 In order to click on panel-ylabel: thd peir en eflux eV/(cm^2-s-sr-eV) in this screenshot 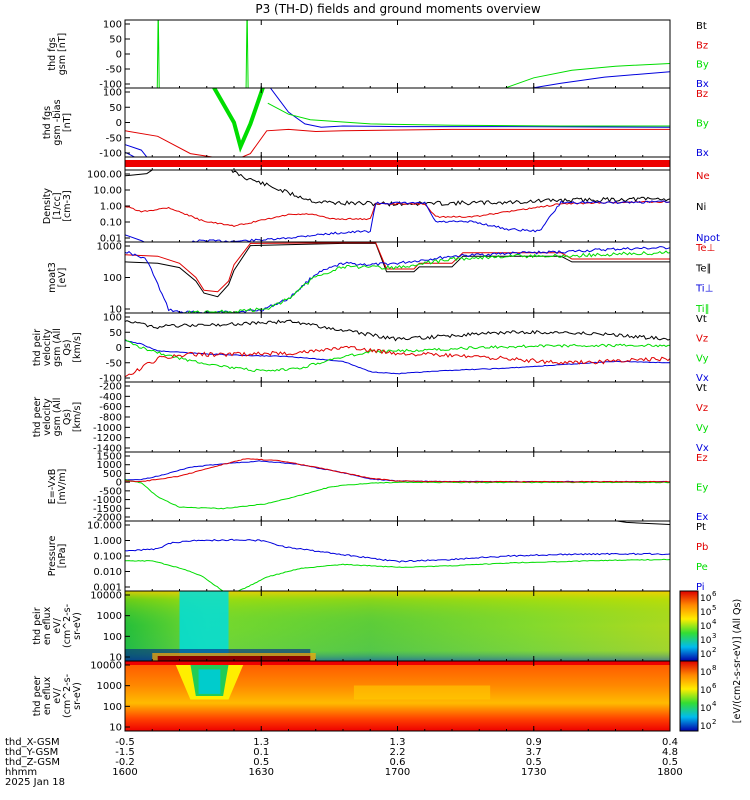, I will do `click(57, 626)`.